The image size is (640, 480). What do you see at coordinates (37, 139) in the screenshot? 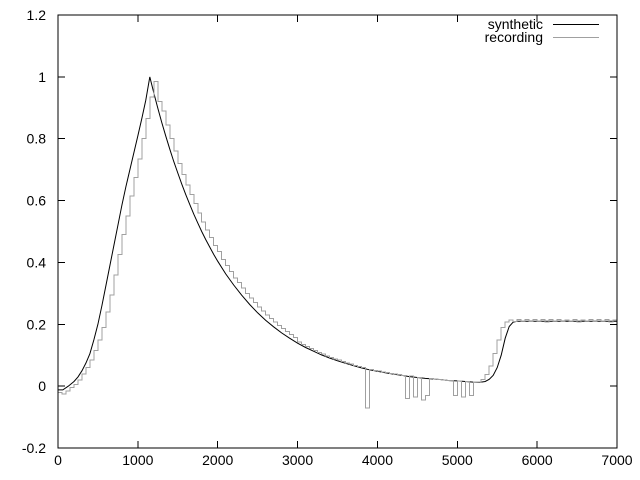
I see `y-axis-tick-label: 0.8` at bounding box center [37, 139].